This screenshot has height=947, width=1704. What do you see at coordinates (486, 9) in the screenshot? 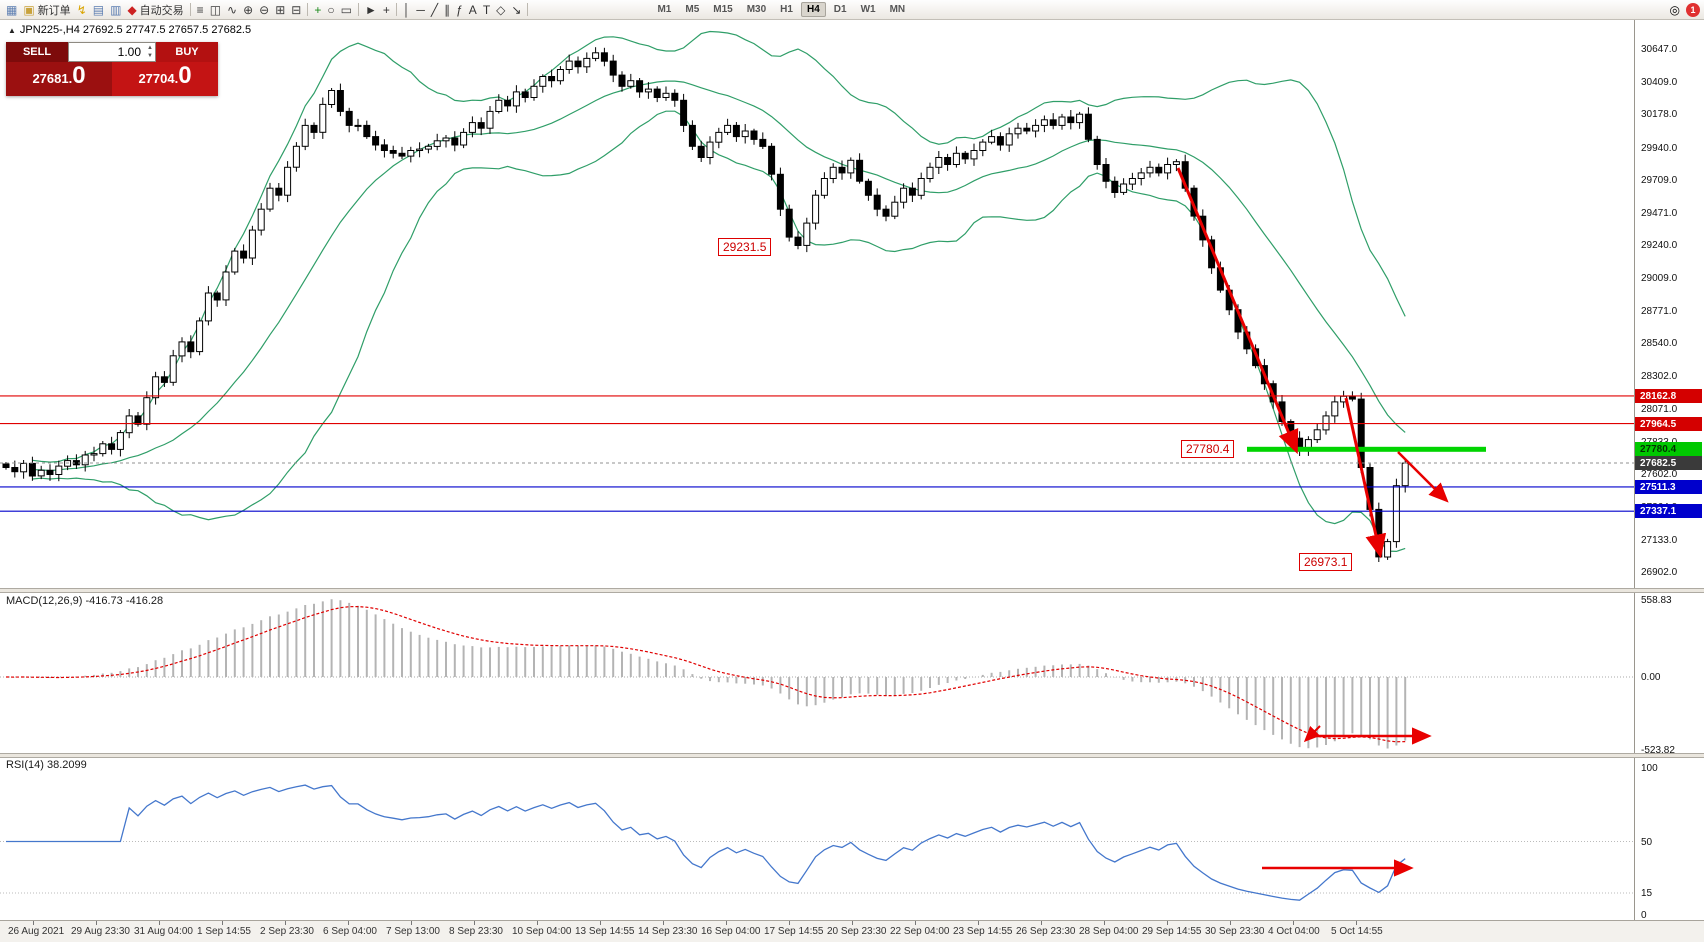
I see `label-icon: T` at bounding box center [486, 9].